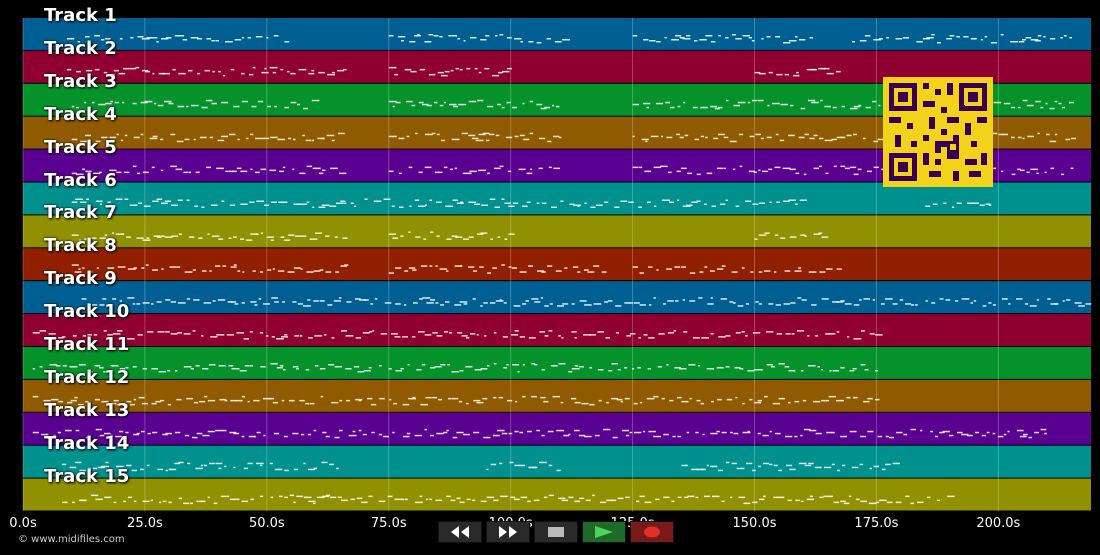 Image resolution: width=1100 pixels, height=555 pixels. What do you see at coordinates (556, 532) in the screenshot?
I see `stop-button` at bounding box center [556, 532].